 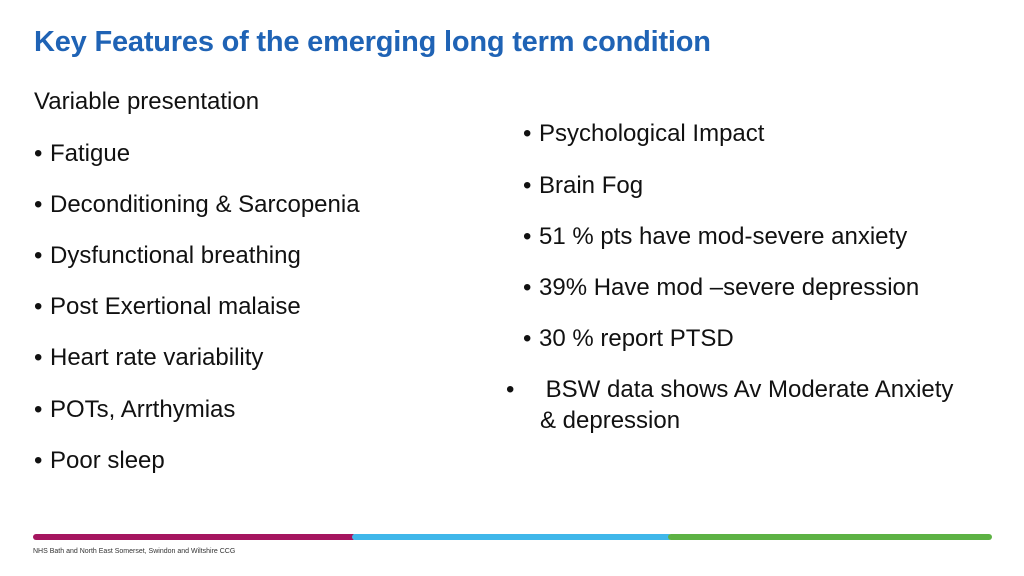 I want to click on left-bullet-item: • Dysfunctional breathing, so click(x=167, y=255).